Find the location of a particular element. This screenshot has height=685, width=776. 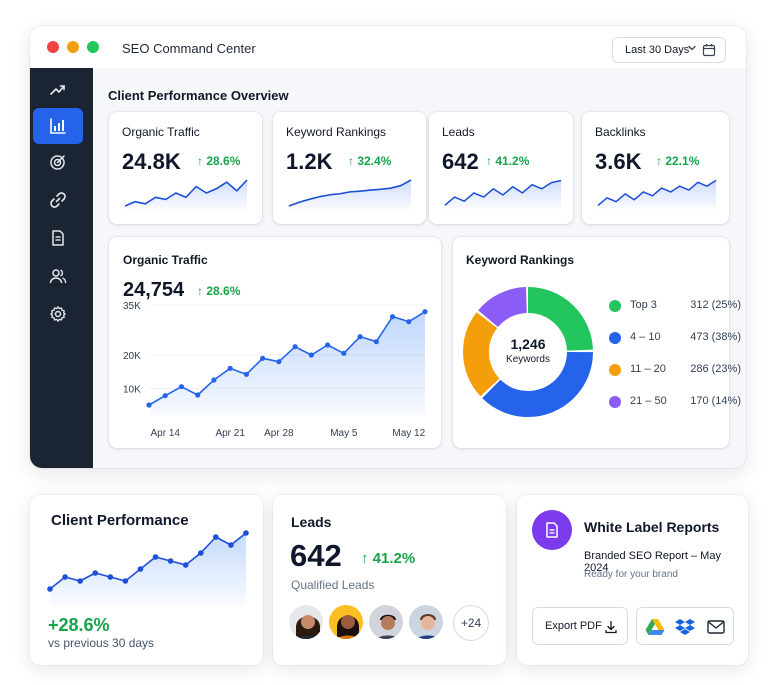

report-badge is located at coordinates (552, 530).